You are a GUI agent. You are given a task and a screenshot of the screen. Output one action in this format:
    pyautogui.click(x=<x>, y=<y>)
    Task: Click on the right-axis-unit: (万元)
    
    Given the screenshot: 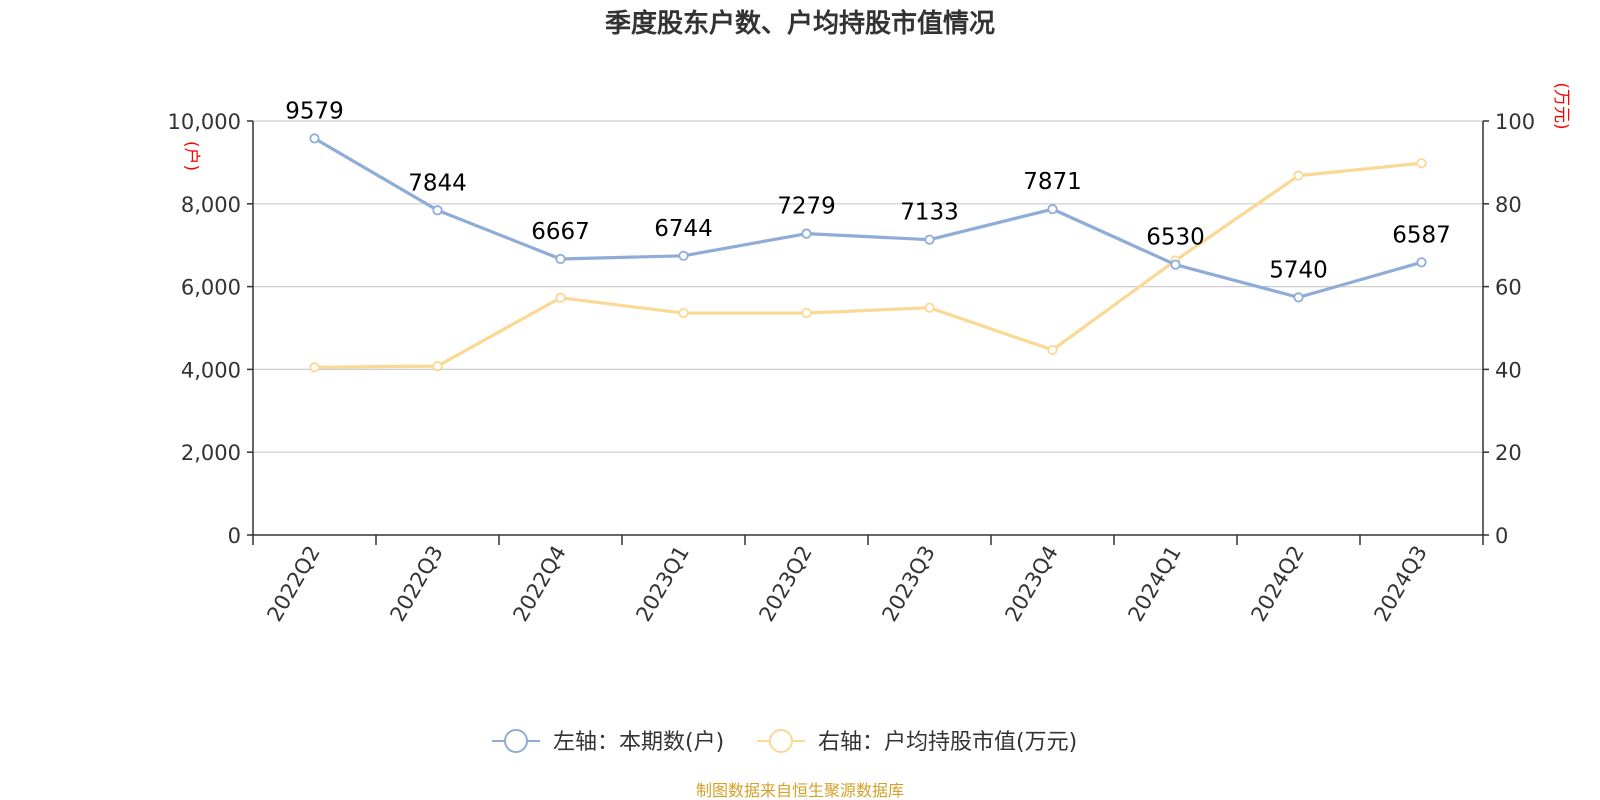 What is the action you would take?
    pyautogui.click(x=1561, y=105)
    